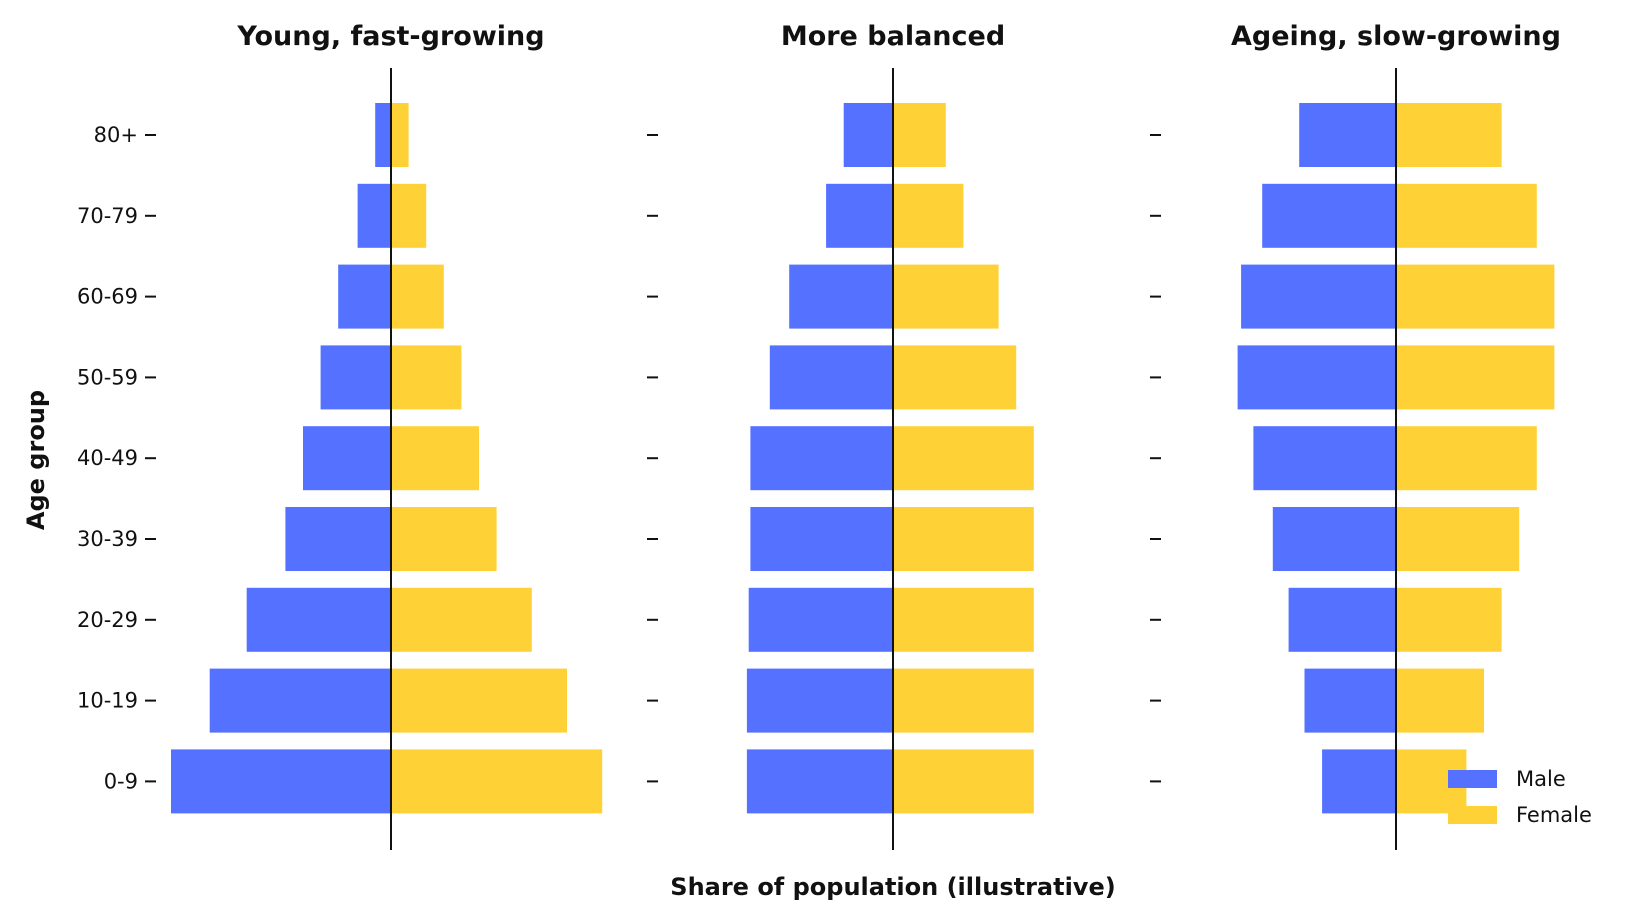 This screenshot has height=915, width=1631. What do you see at coordinates (1520, 797) in the screenshot?
I see `legend: Male Female` at bounding box center [1520, 797].